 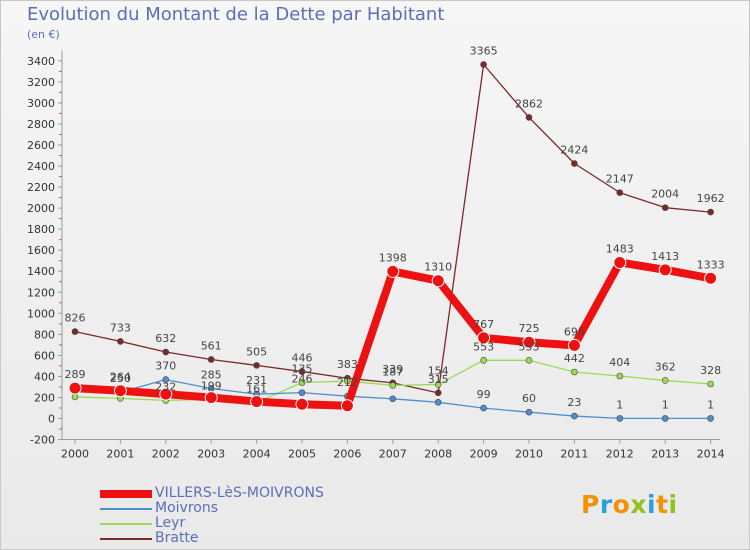 I want to click on data-label: 505, so click(x=256, y=351).